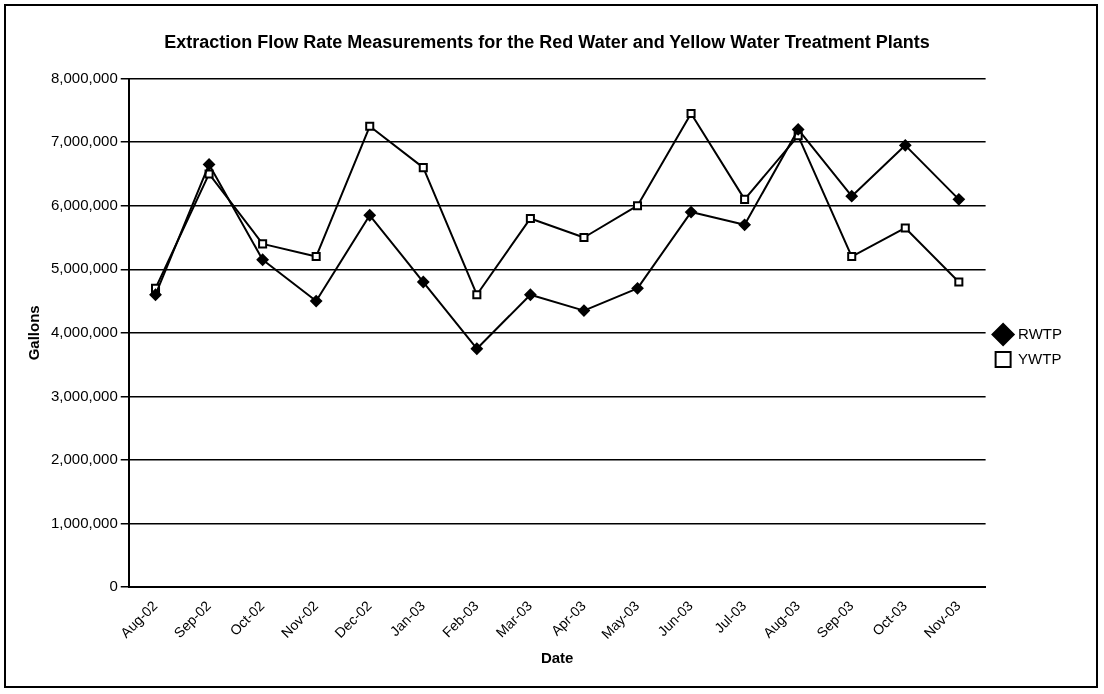 The height and width of the screenshot is (694, 1104). Describe the element at coordinates (84, 141) in the screenshot. I see `y-tick-label: 7,000,000` at that location.